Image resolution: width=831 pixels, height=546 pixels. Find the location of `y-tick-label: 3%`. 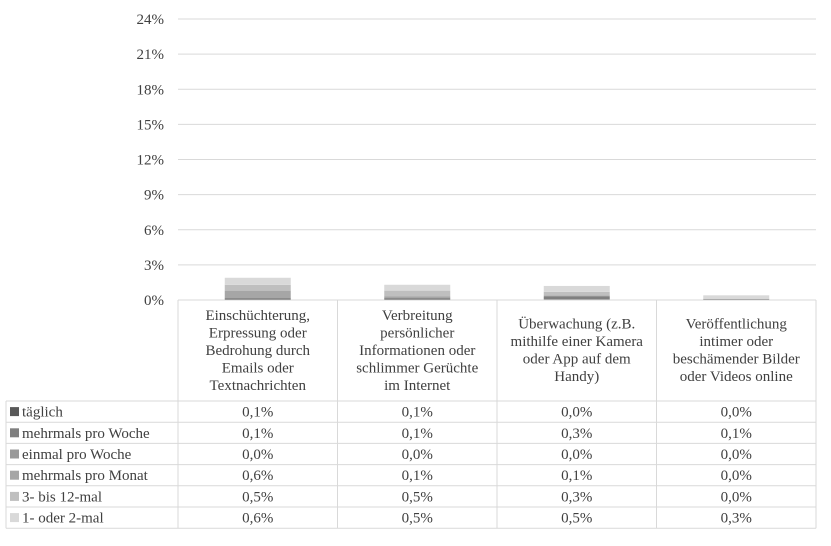

y-tick-label: 3% is located at coordinates (154, 266).